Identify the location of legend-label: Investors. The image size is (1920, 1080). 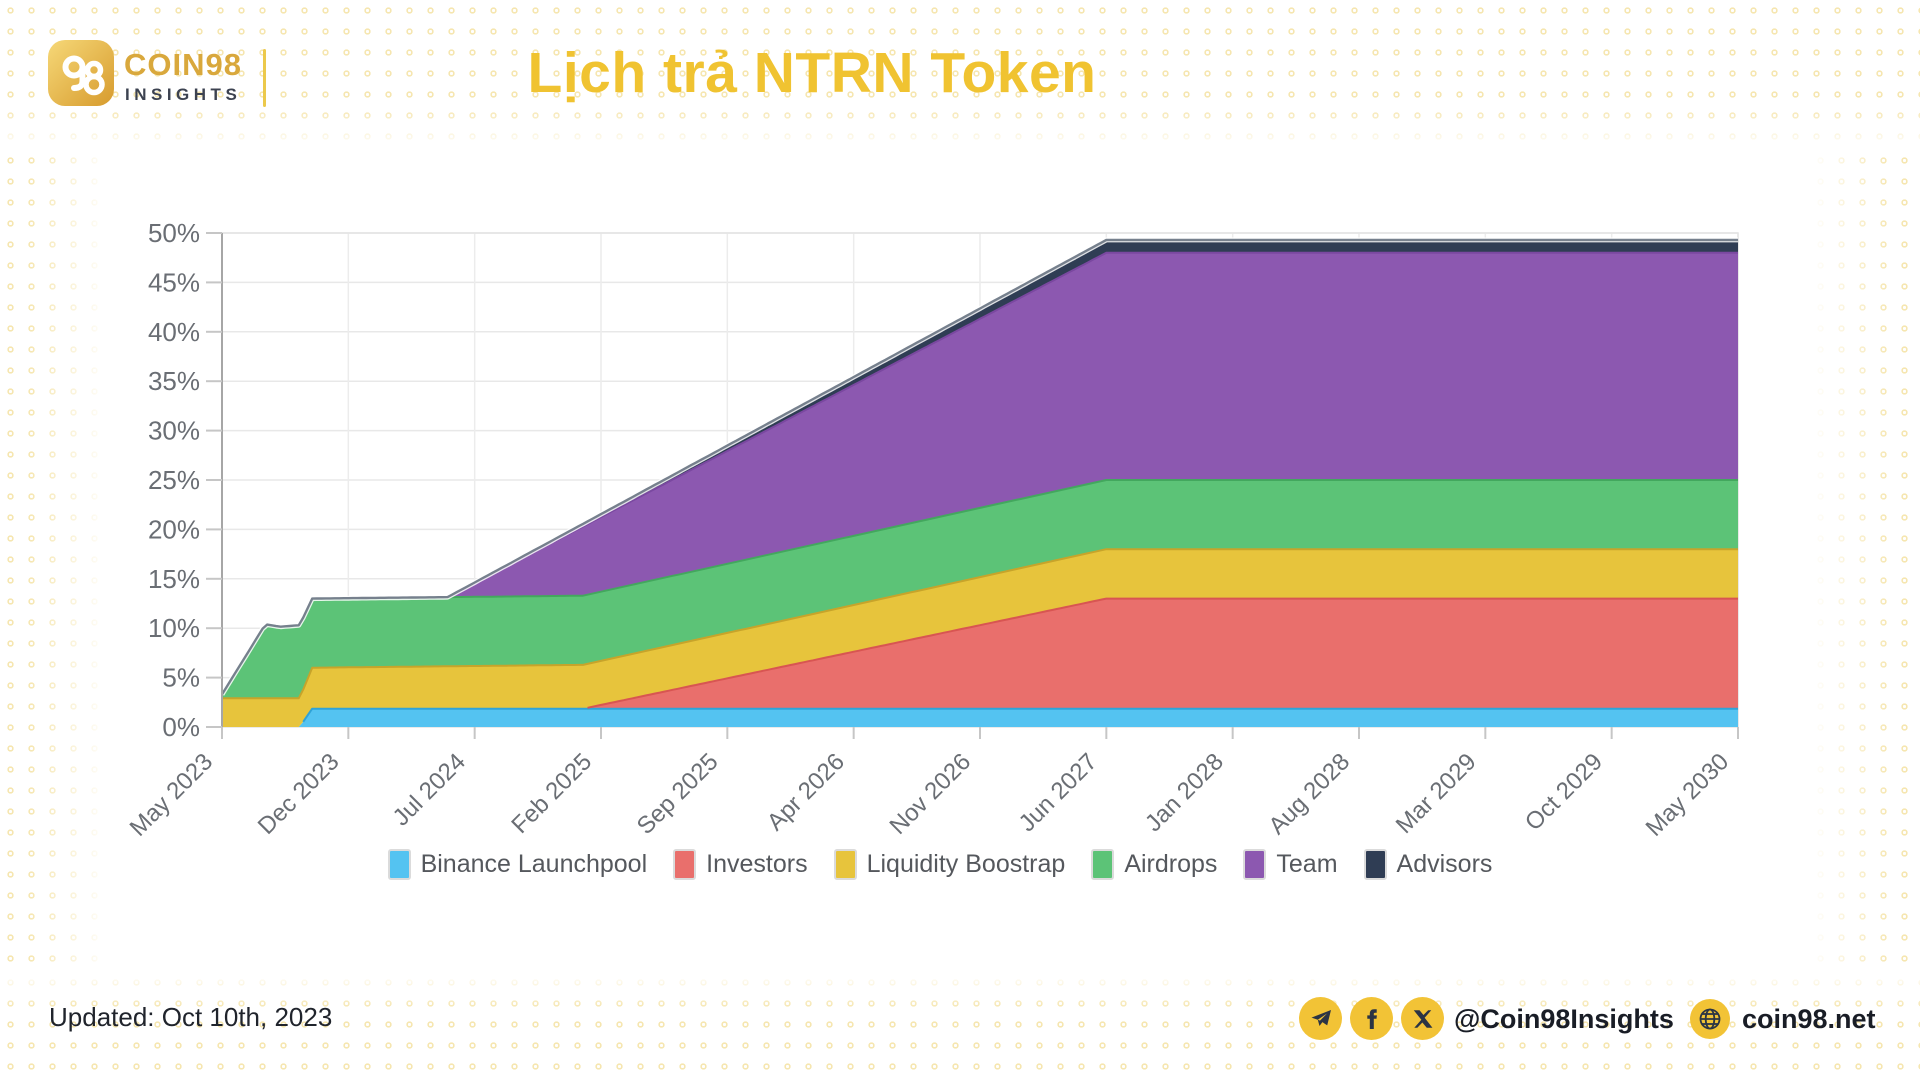
(757, 864).